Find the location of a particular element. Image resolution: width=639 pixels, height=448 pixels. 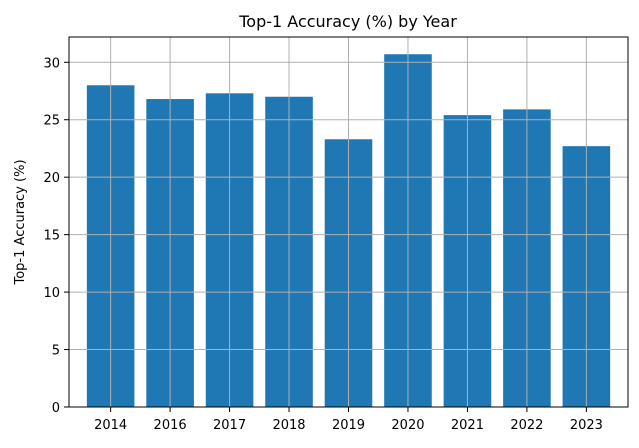

y-tick-label: 0 is located at coordinates (56, 408).